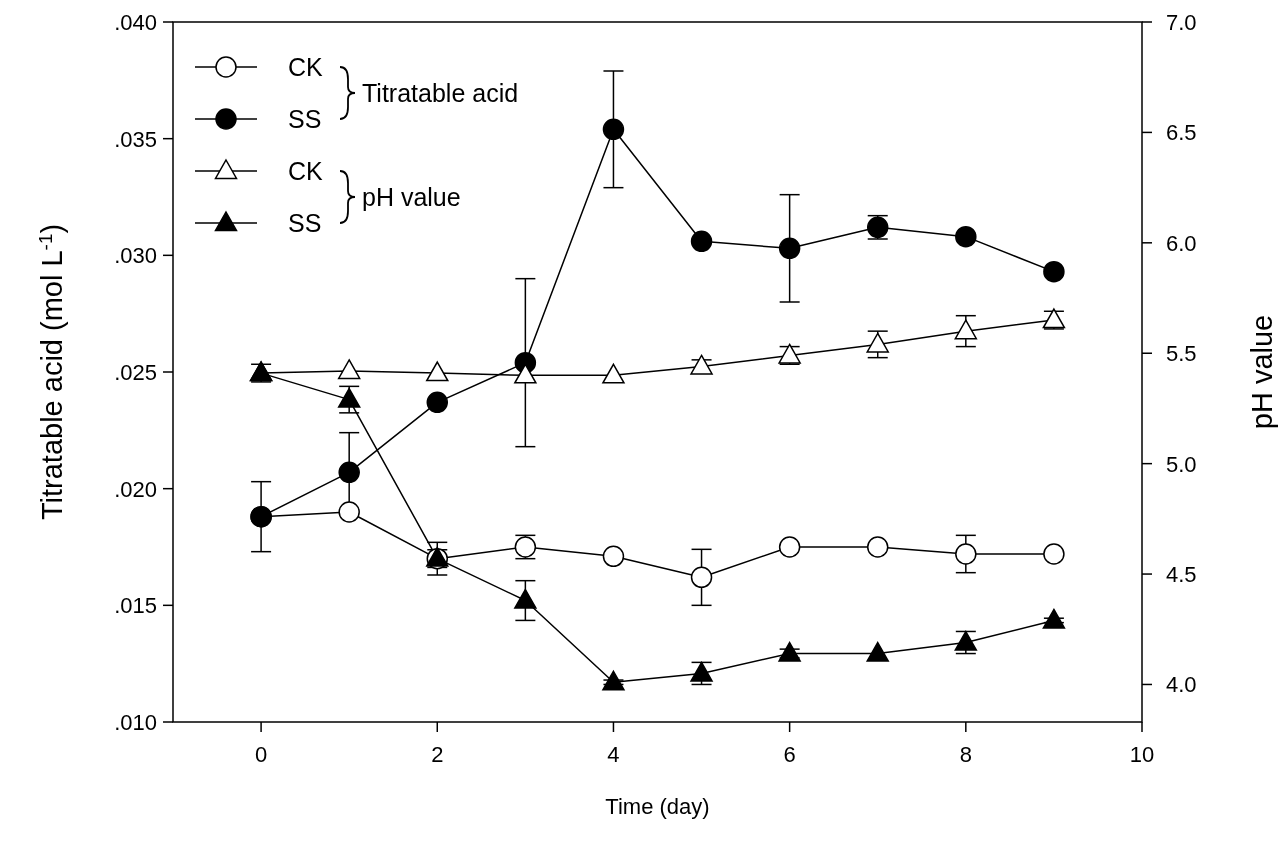 Image resolution: width=1287 pixels, height=846 pixels. I want to click on y2-axis-title: pH value, so click(1262, 372).